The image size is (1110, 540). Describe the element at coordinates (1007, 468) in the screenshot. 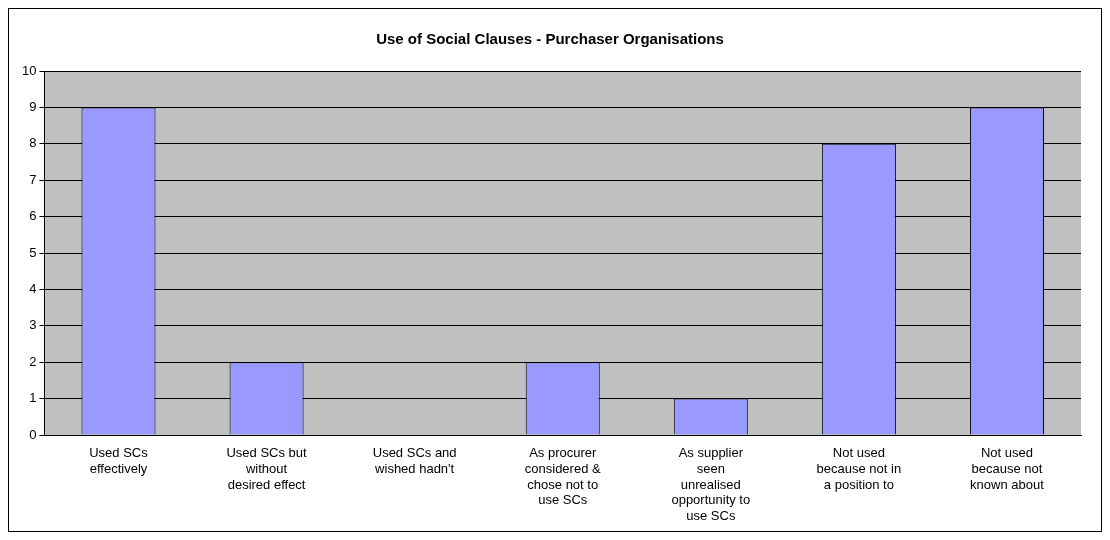

I see `x-tick-label: Not used because not known about` at that location.